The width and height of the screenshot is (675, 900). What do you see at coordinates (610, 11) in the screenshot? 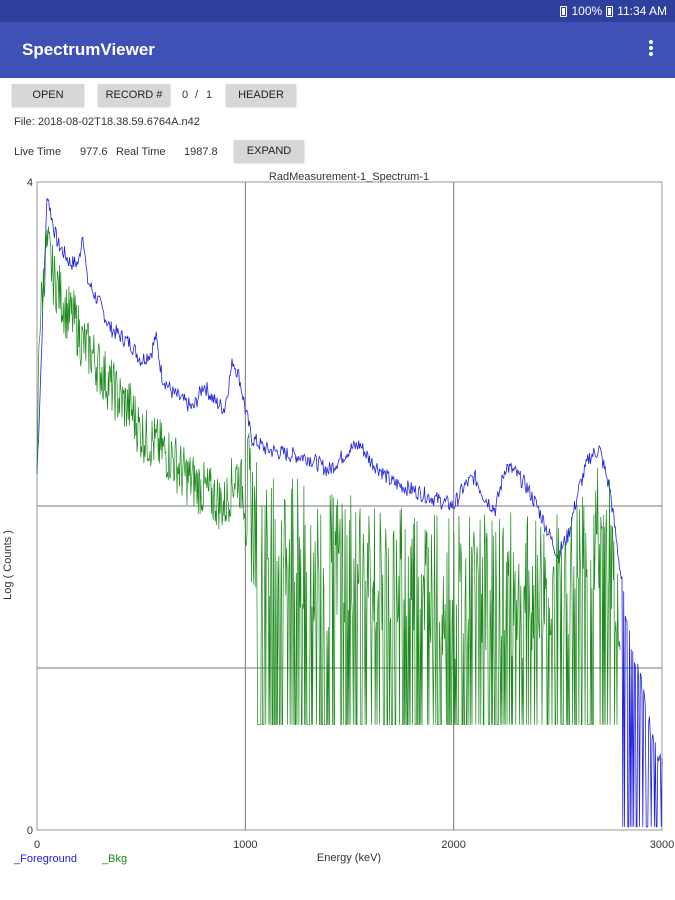
I see `battery-charging-icon` at bounding box center [610, 11].